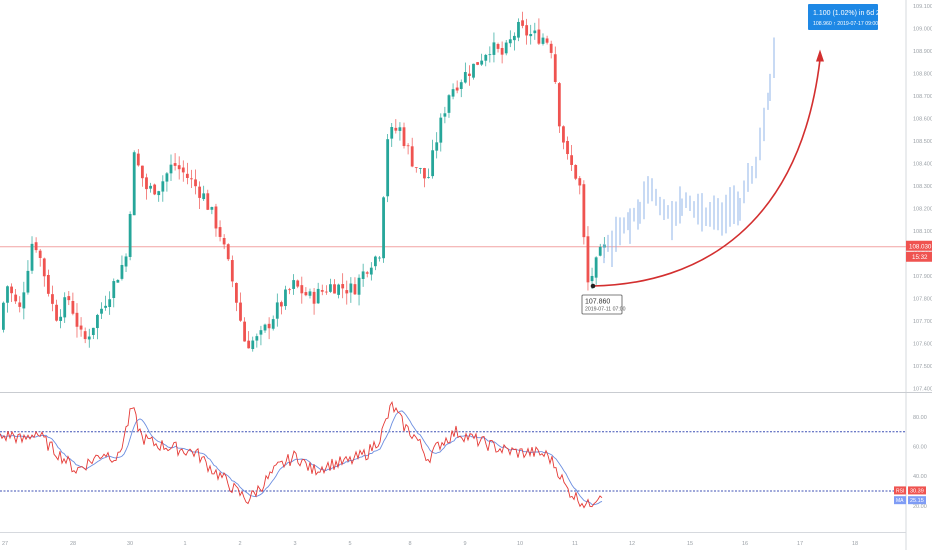 The width and height of the screenshot is (932, 550). Describe the element at coordinates (922, 187) in the screenshot. I see `price-tick-label: 108.300` at that location.